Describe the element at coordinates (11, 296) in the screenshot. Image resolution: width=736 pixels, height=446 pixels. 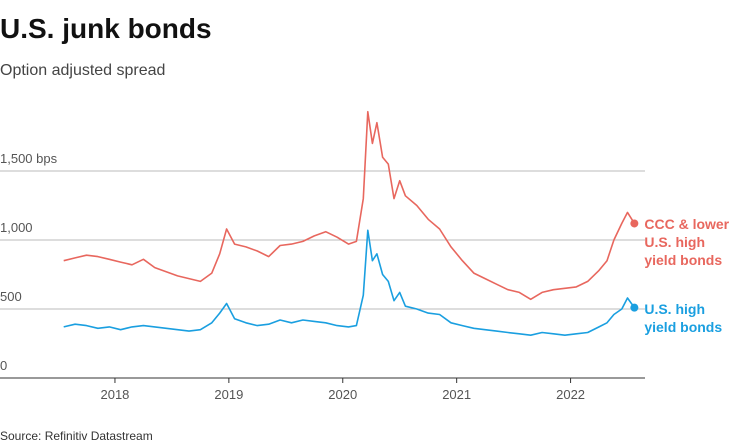
I see `y-tick-label: 500` at that location.